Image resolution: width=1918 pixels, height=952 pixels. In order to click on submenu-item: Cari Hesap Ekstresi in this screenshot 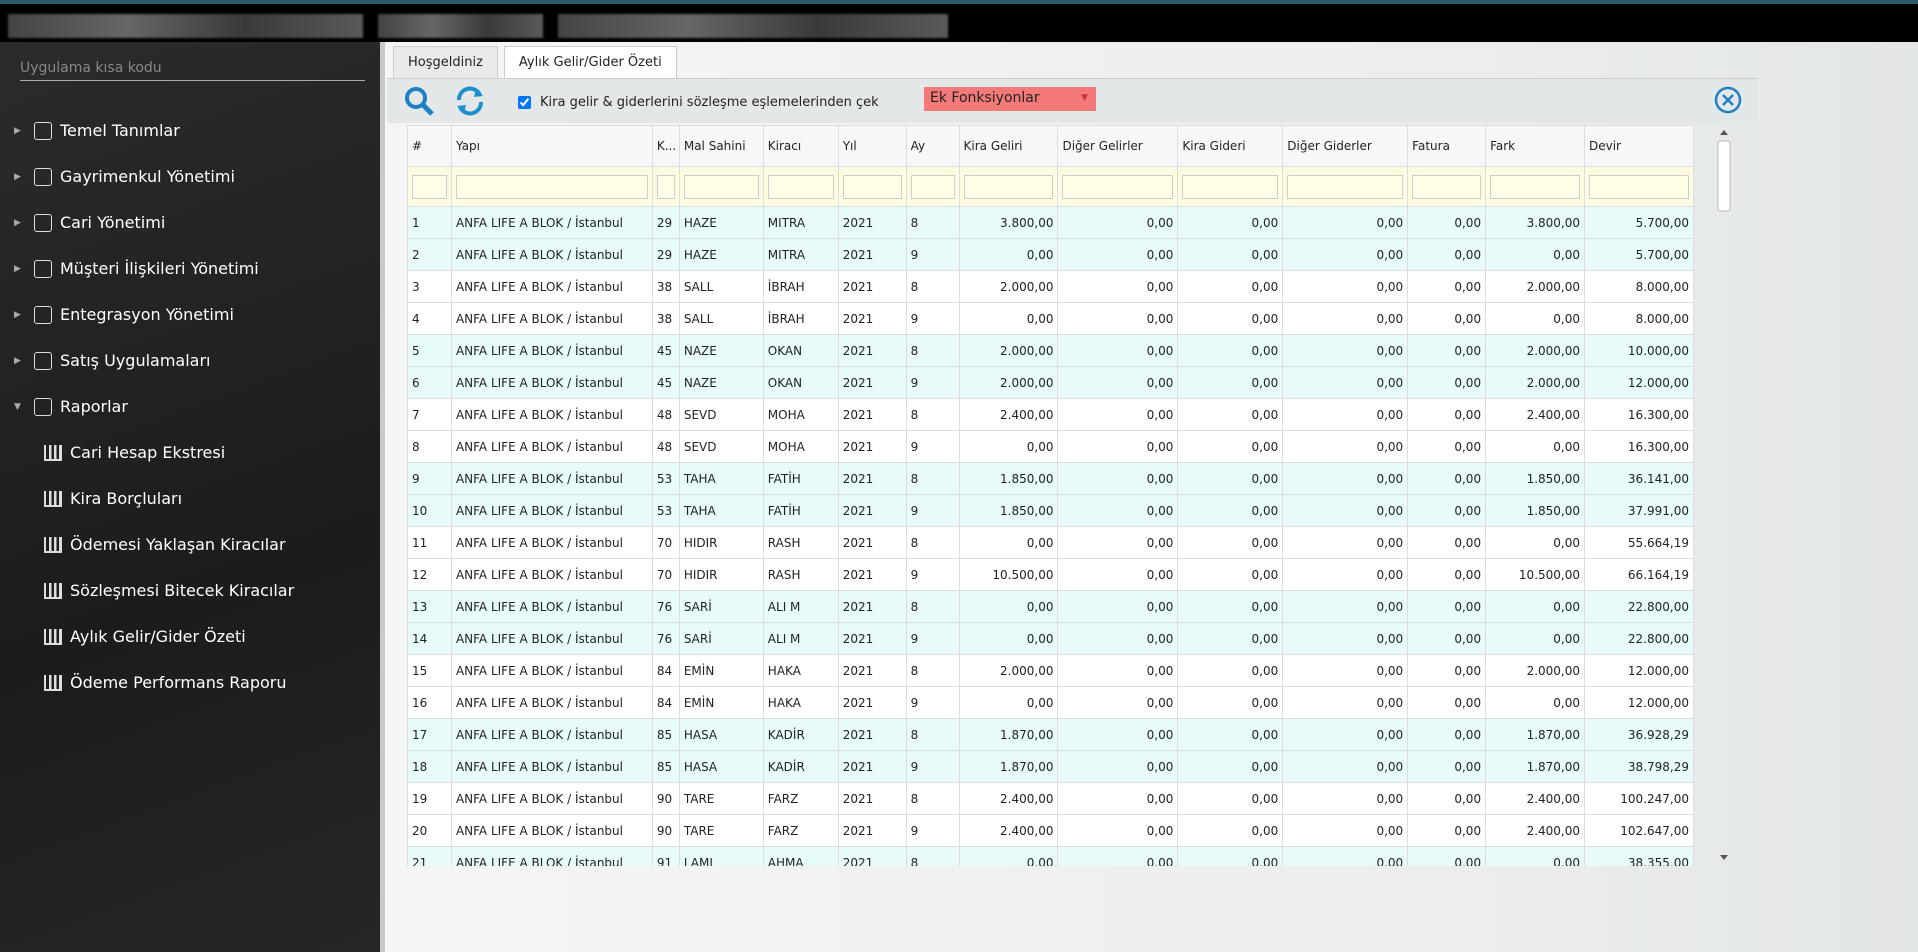, I will do `click(134, 452)`.